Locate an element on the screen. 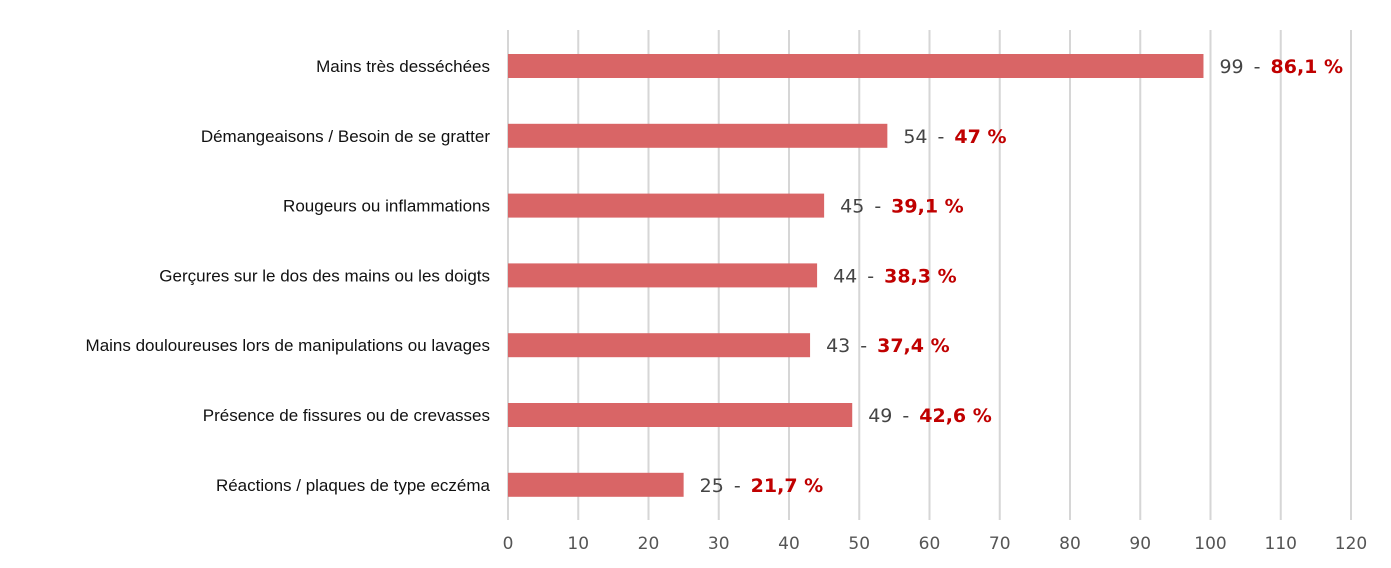 Image resolution: width=1391 pixels, height=568 pixels. percent-label: 38,3 % is located at coordinates (920, 276).